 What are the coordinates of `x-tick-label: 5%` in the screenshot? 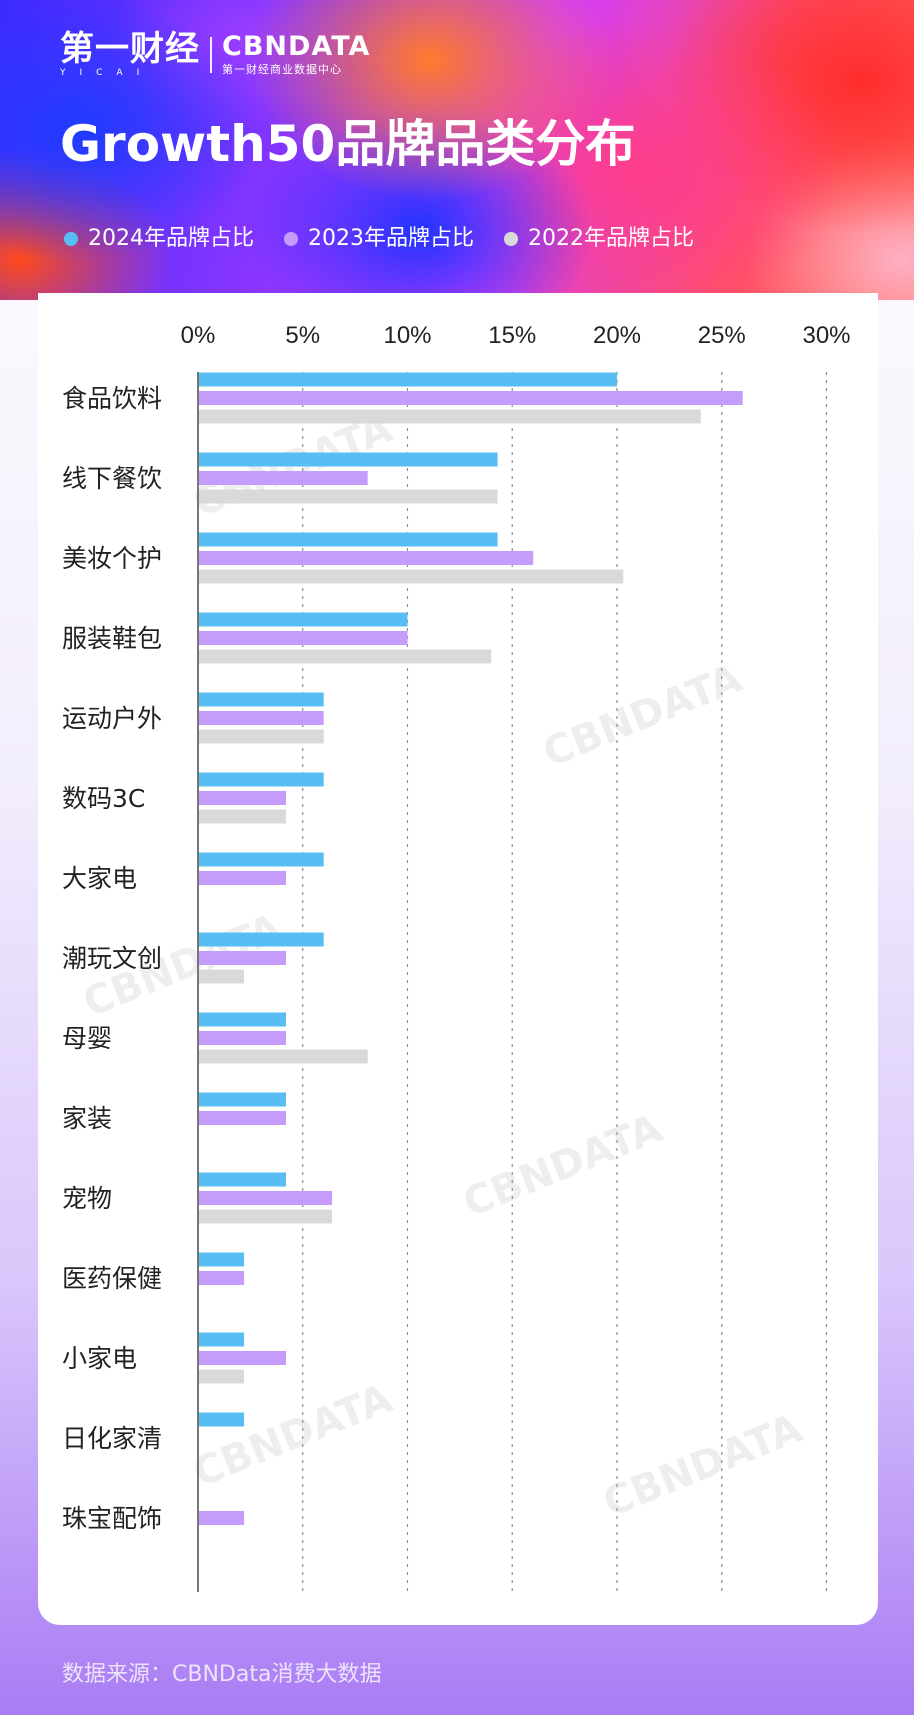 It's located at (302, 335).